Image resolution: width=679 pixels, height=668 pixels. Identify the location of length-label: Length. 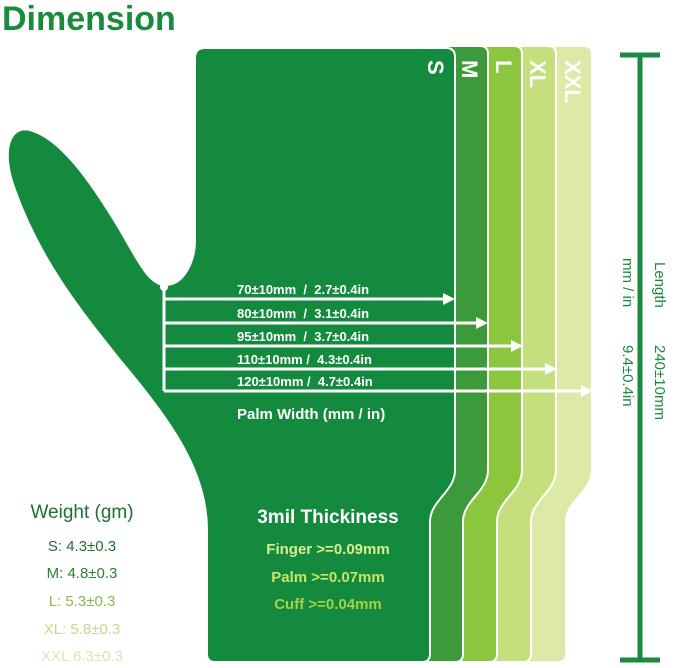
(659, 285).